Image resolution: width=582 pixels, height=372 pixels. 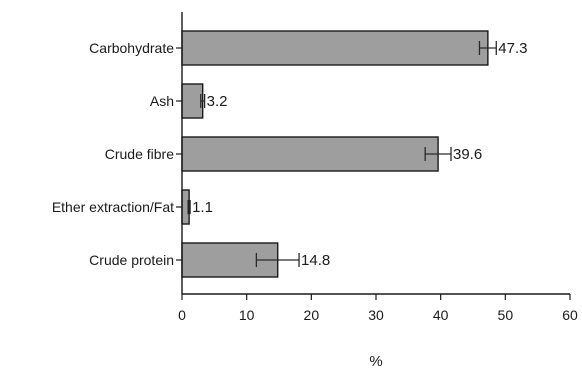 I want to click on error-bar-ether-extraction-fat, so click(x=189, y=207).